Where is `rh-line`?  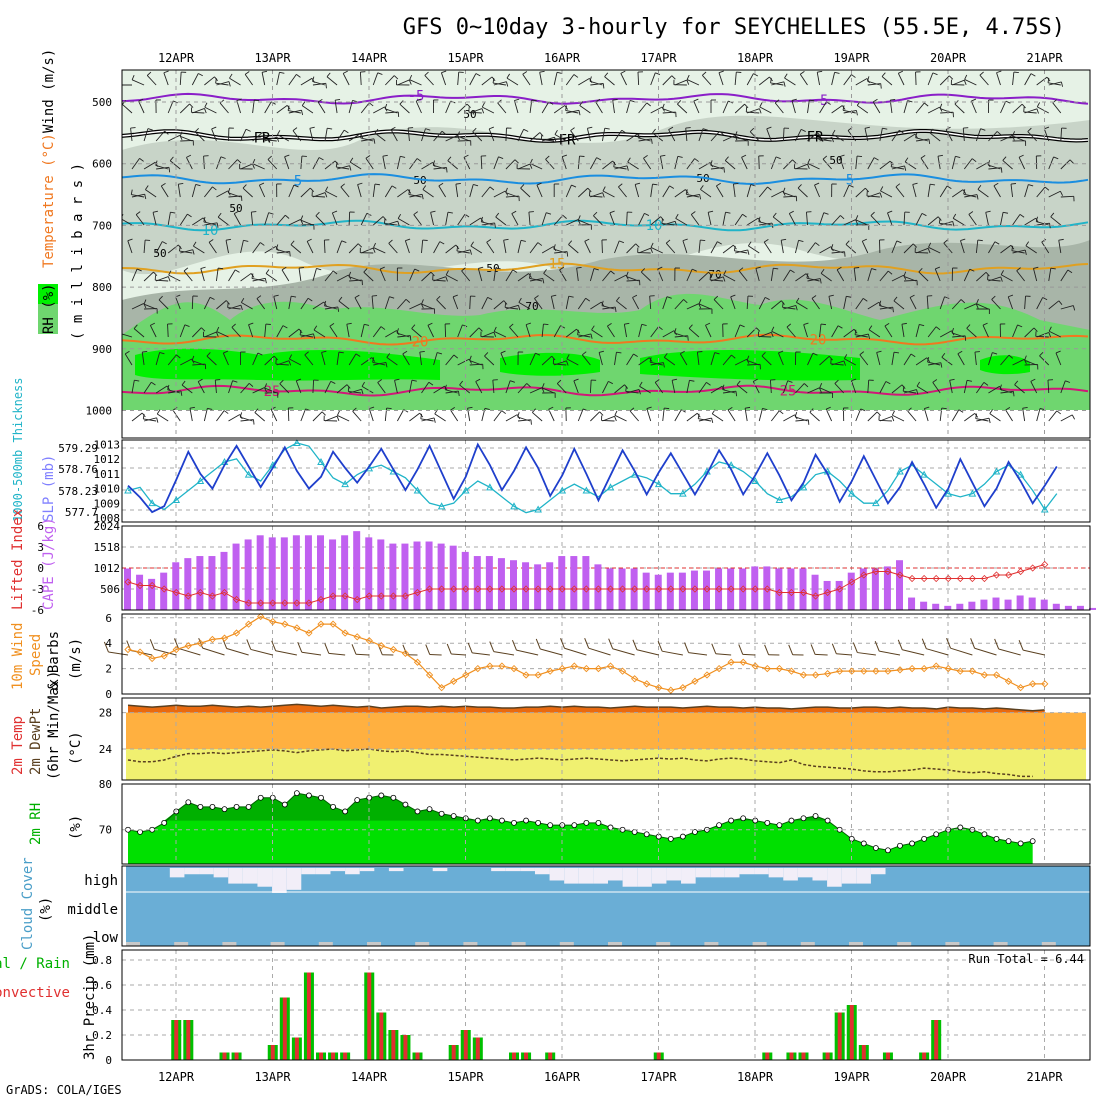 rh-line is located at coordinates (580, 821).